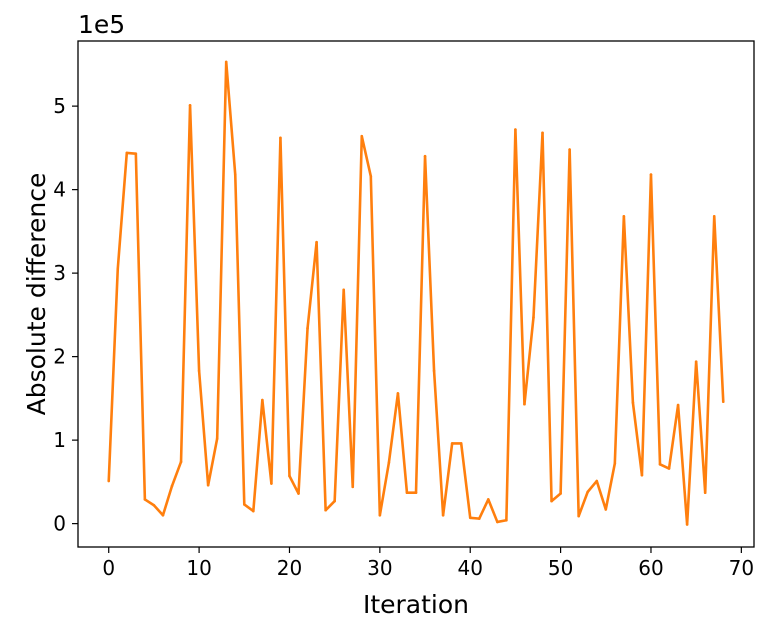 Image resolution: width=773 pixels, height=633 pixels. Describe the element at coordinates (469, 568) in the screenshot. I see `x-tick-label: 40` at that location.